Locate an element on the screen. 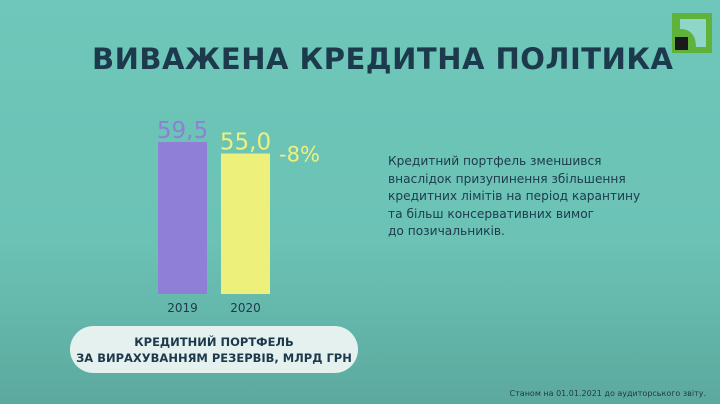 The image size is (720, 404). category-label-2019: 2019 is located at coordinates (182, 308).